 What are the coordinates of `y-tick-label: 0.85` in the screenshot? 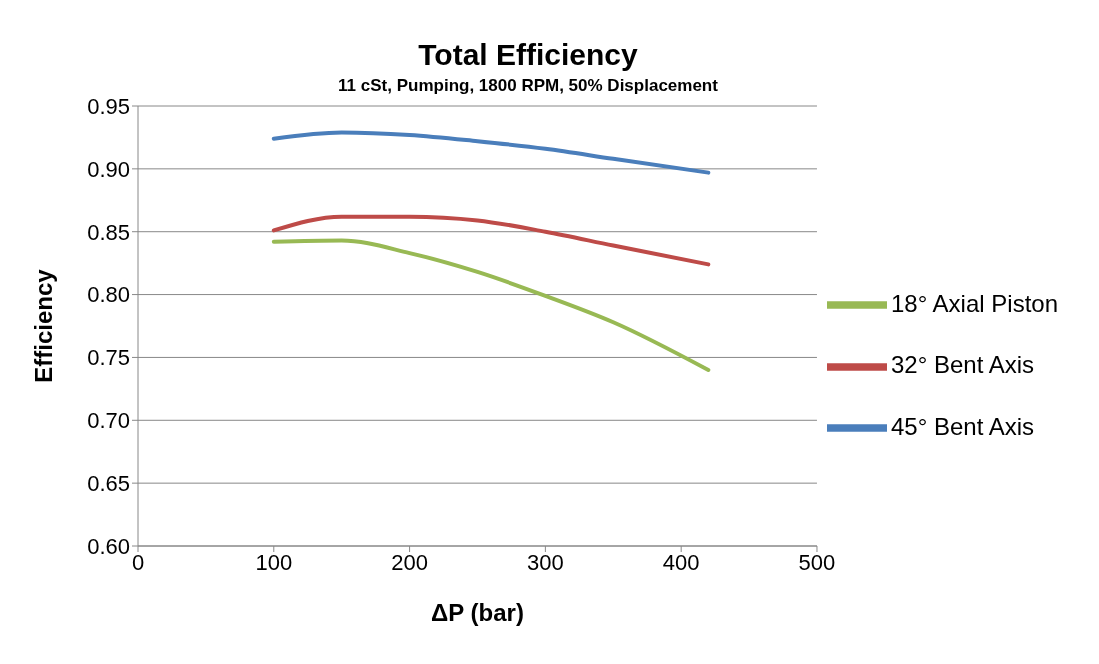 It's located at (108, 232).